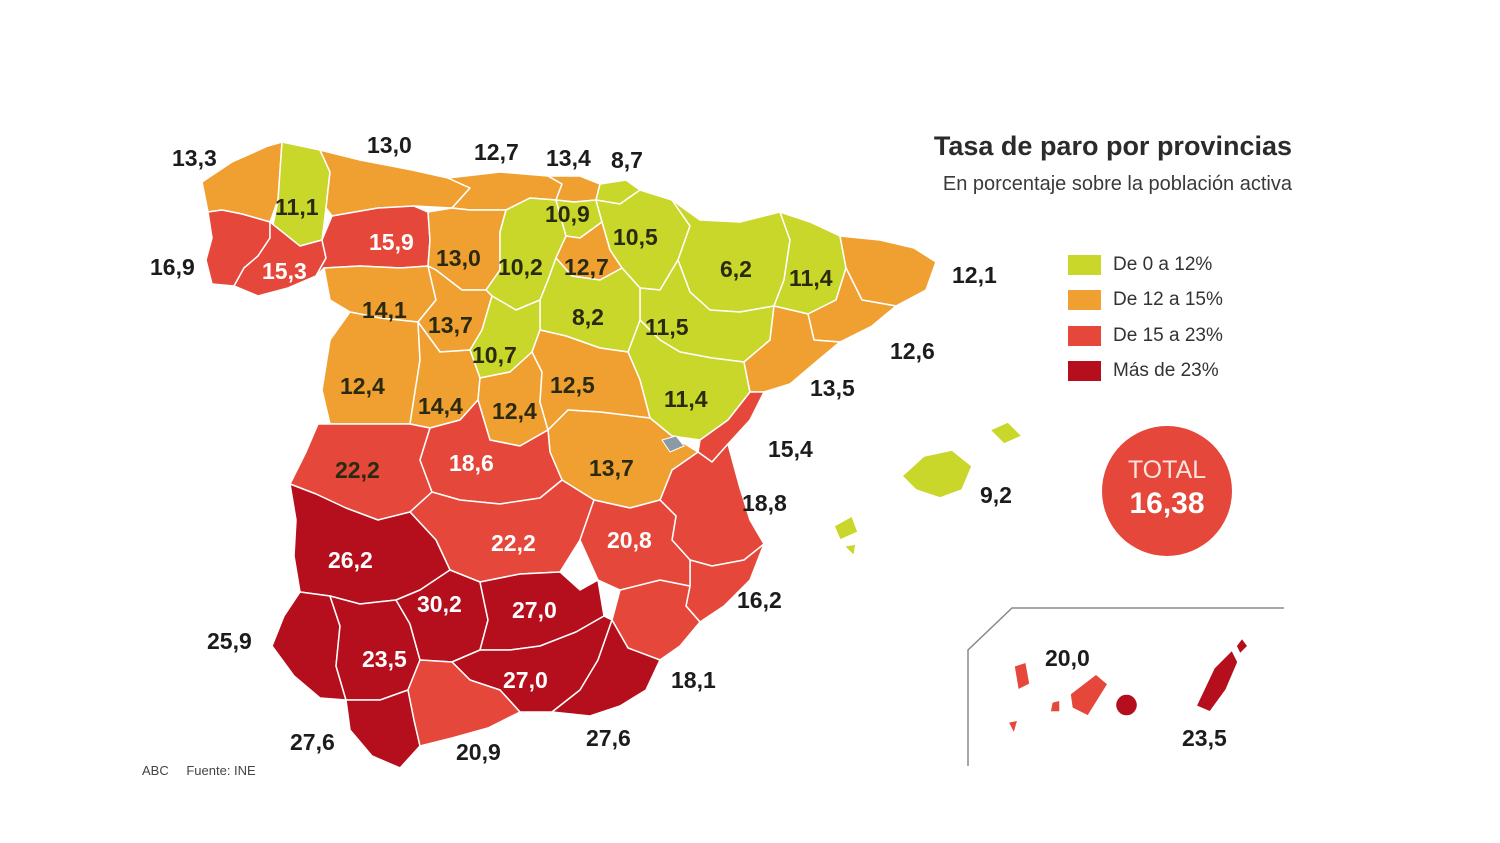 The image size is (1500, 843). I want to click on canarias-inset-frame, so click(1125, 686).